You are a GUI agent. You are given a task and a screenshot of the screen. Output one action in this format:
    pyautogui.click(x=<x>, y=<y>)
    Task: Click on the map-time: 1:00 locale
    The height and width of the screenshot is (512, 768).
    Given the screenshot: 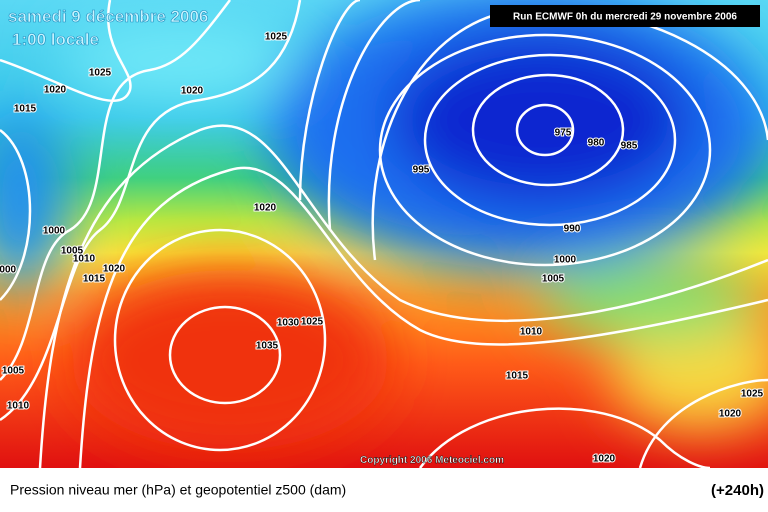 What is the action you would take?
    pyautogui.click(x=55, y=39)
    